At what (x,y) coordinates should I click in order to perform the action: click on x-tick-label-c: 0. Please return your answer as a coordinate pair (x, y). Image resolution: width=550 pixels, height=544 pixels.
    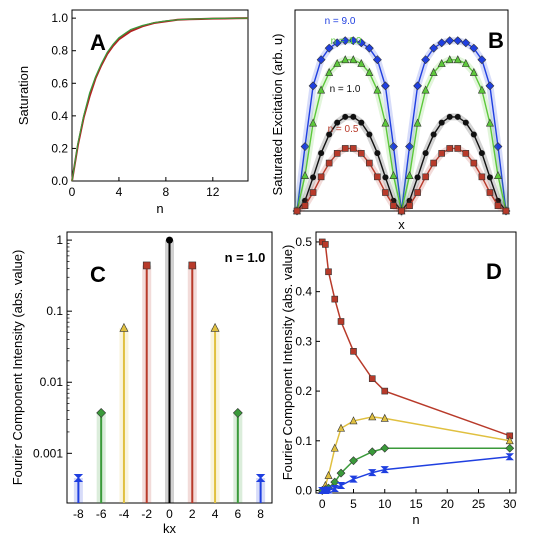
    Looking at the image, I should click on (169, 514).